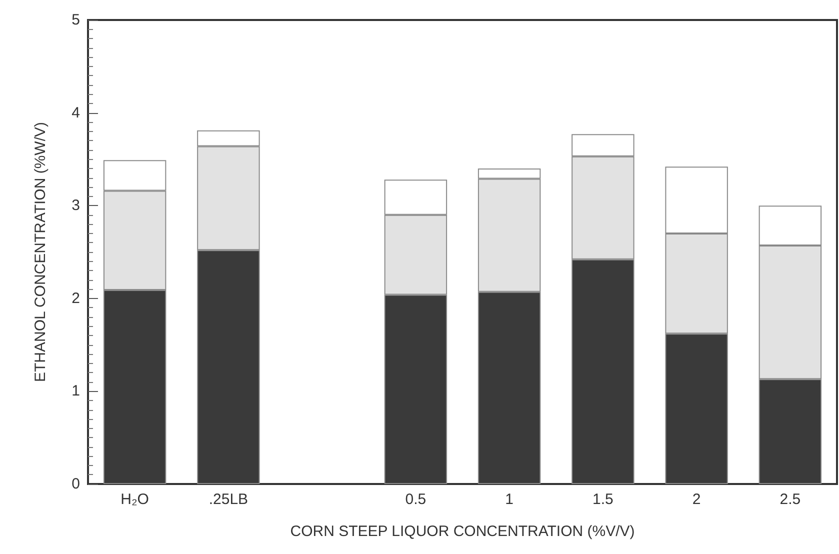  Describe the element at coordinates (603, 499) in the screenshot. I see `x-tick-label: 1.5` at that location.